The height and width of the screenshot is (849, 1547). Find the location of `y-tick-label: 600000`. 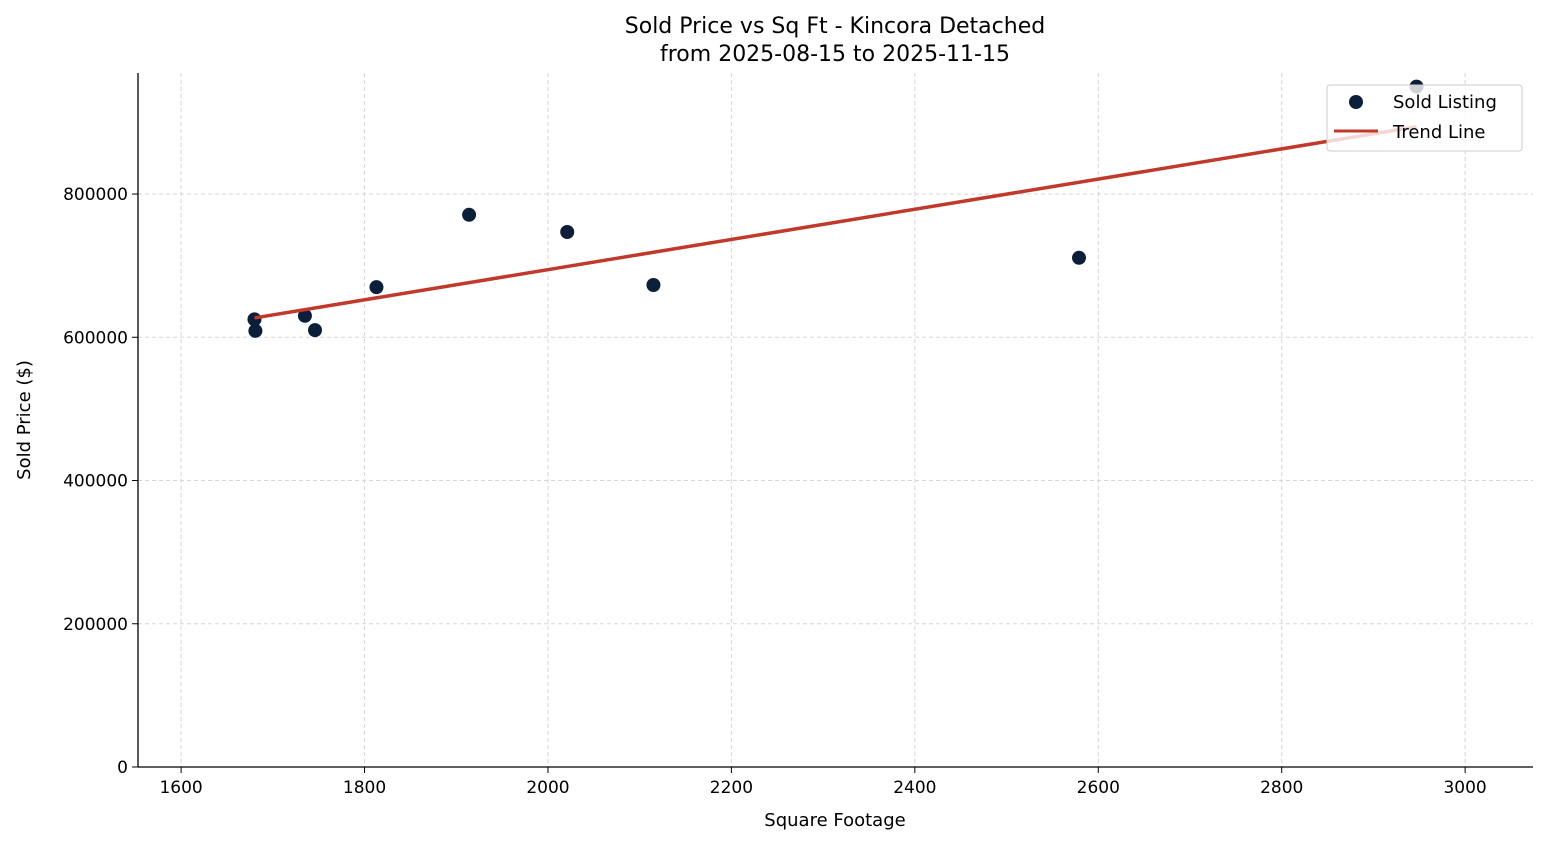

y-tick-label: 600000 is located at coordinates (95, 338).